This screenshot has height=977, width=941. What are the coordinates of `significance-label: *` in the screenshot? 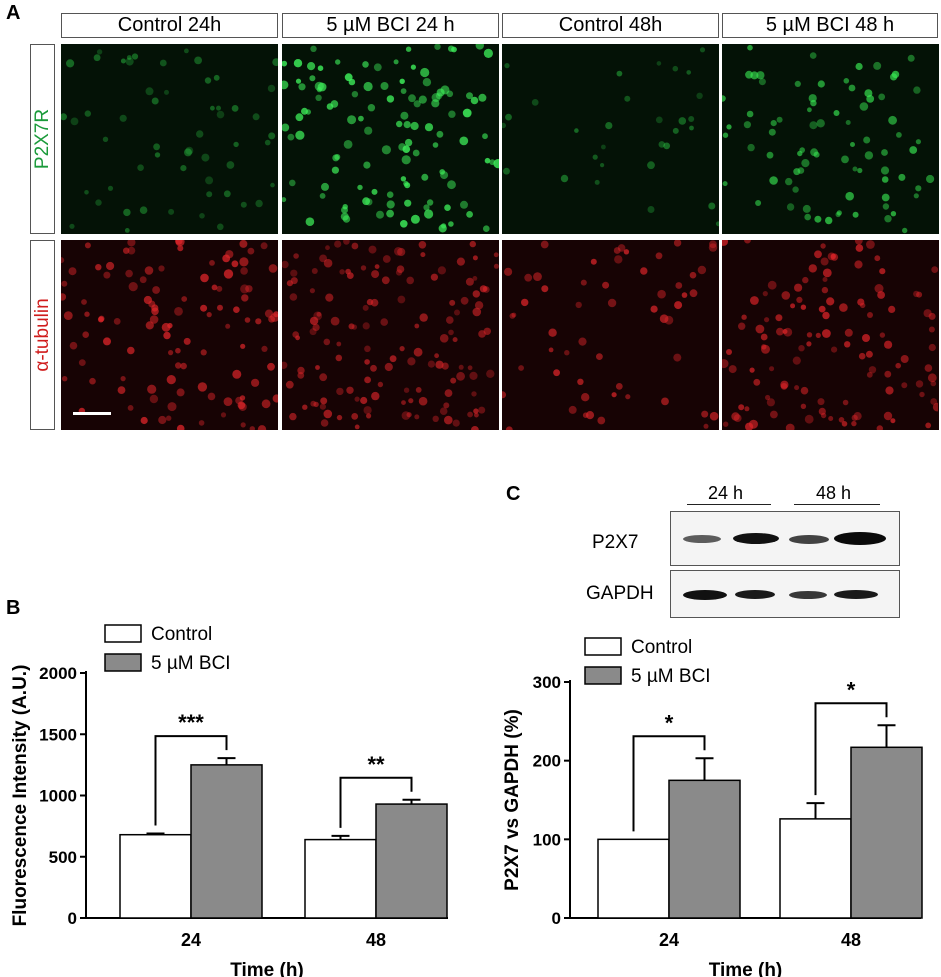 It's located at (669, 722).